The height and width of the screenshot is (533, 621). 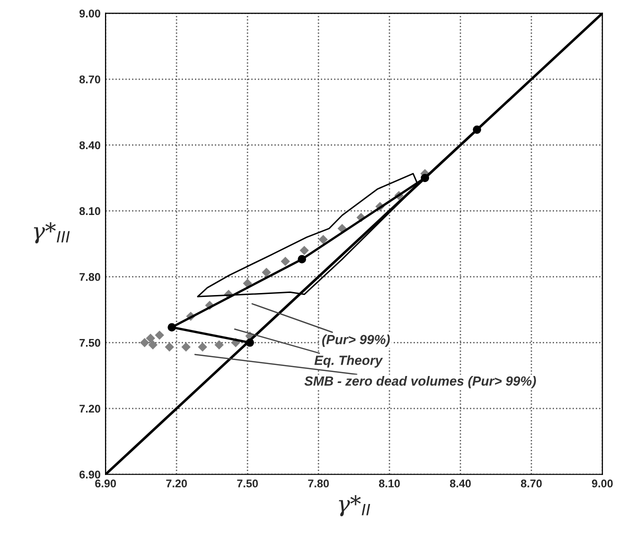 I want to click on annotation: SMB - zero dead volumes (Pur> 99%), so click(x=420, y=382).